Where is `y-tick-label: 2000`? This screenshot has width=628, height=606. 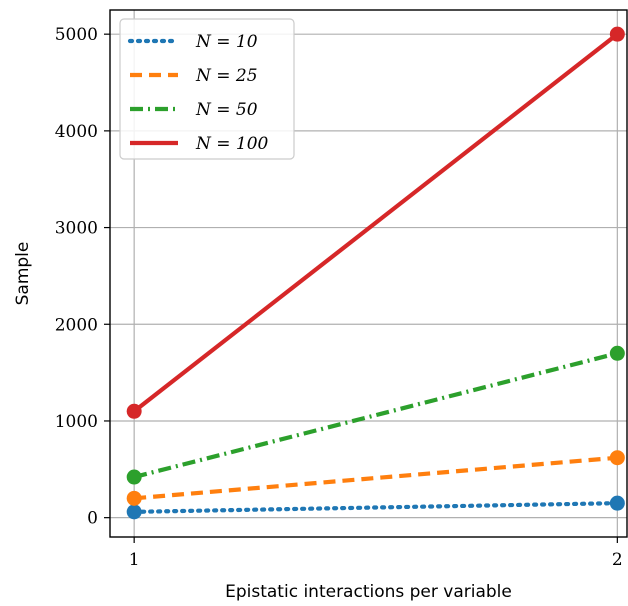
y-tick-label: 2000 is located at coordinates (76, 325).